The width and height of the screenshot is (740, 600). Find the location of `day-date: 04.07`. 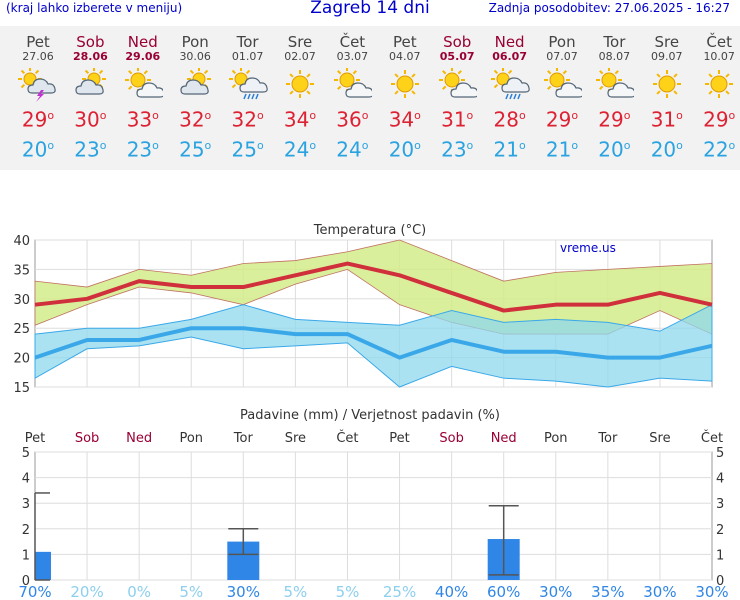

day-date: 04.07 is located at coordinates (405, 56).